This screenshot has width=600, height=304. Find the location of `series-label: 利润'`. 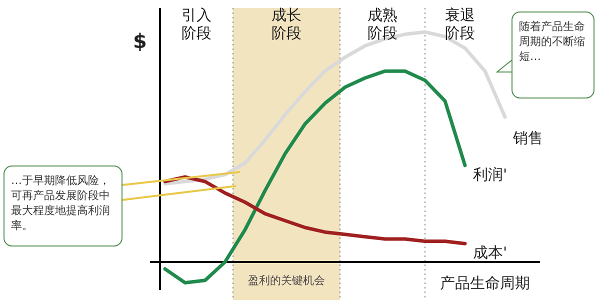

series-label: 利润' is located at coordinates (490, 174).